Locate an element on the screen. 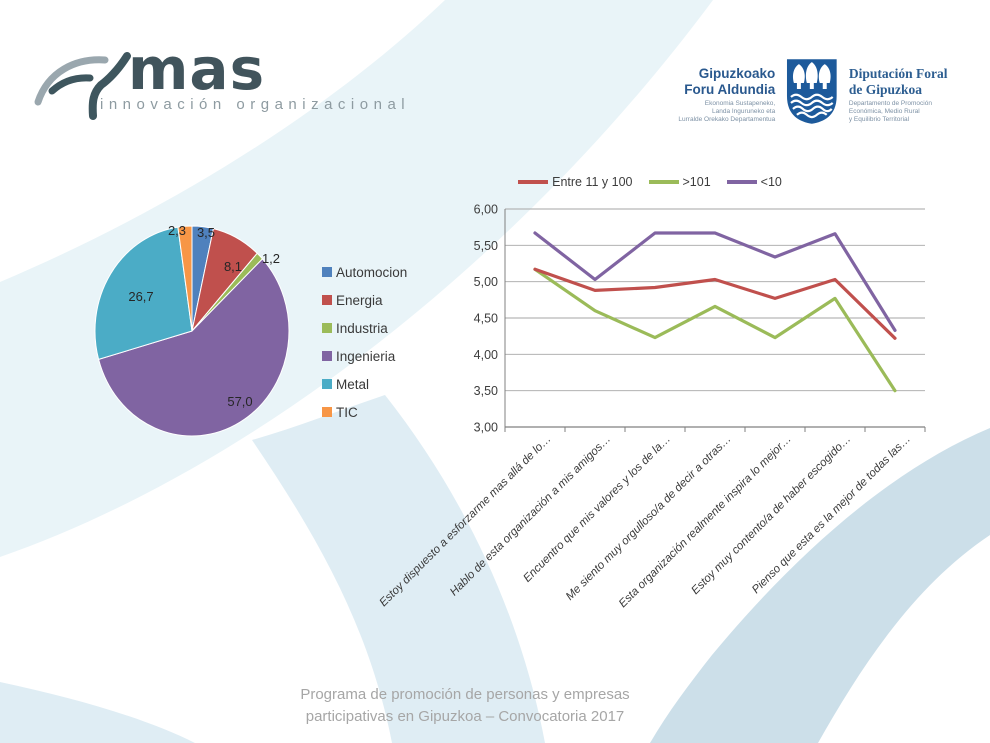  line-legend-label: Entre 11 y 100 is located at coordinates (592, 182).